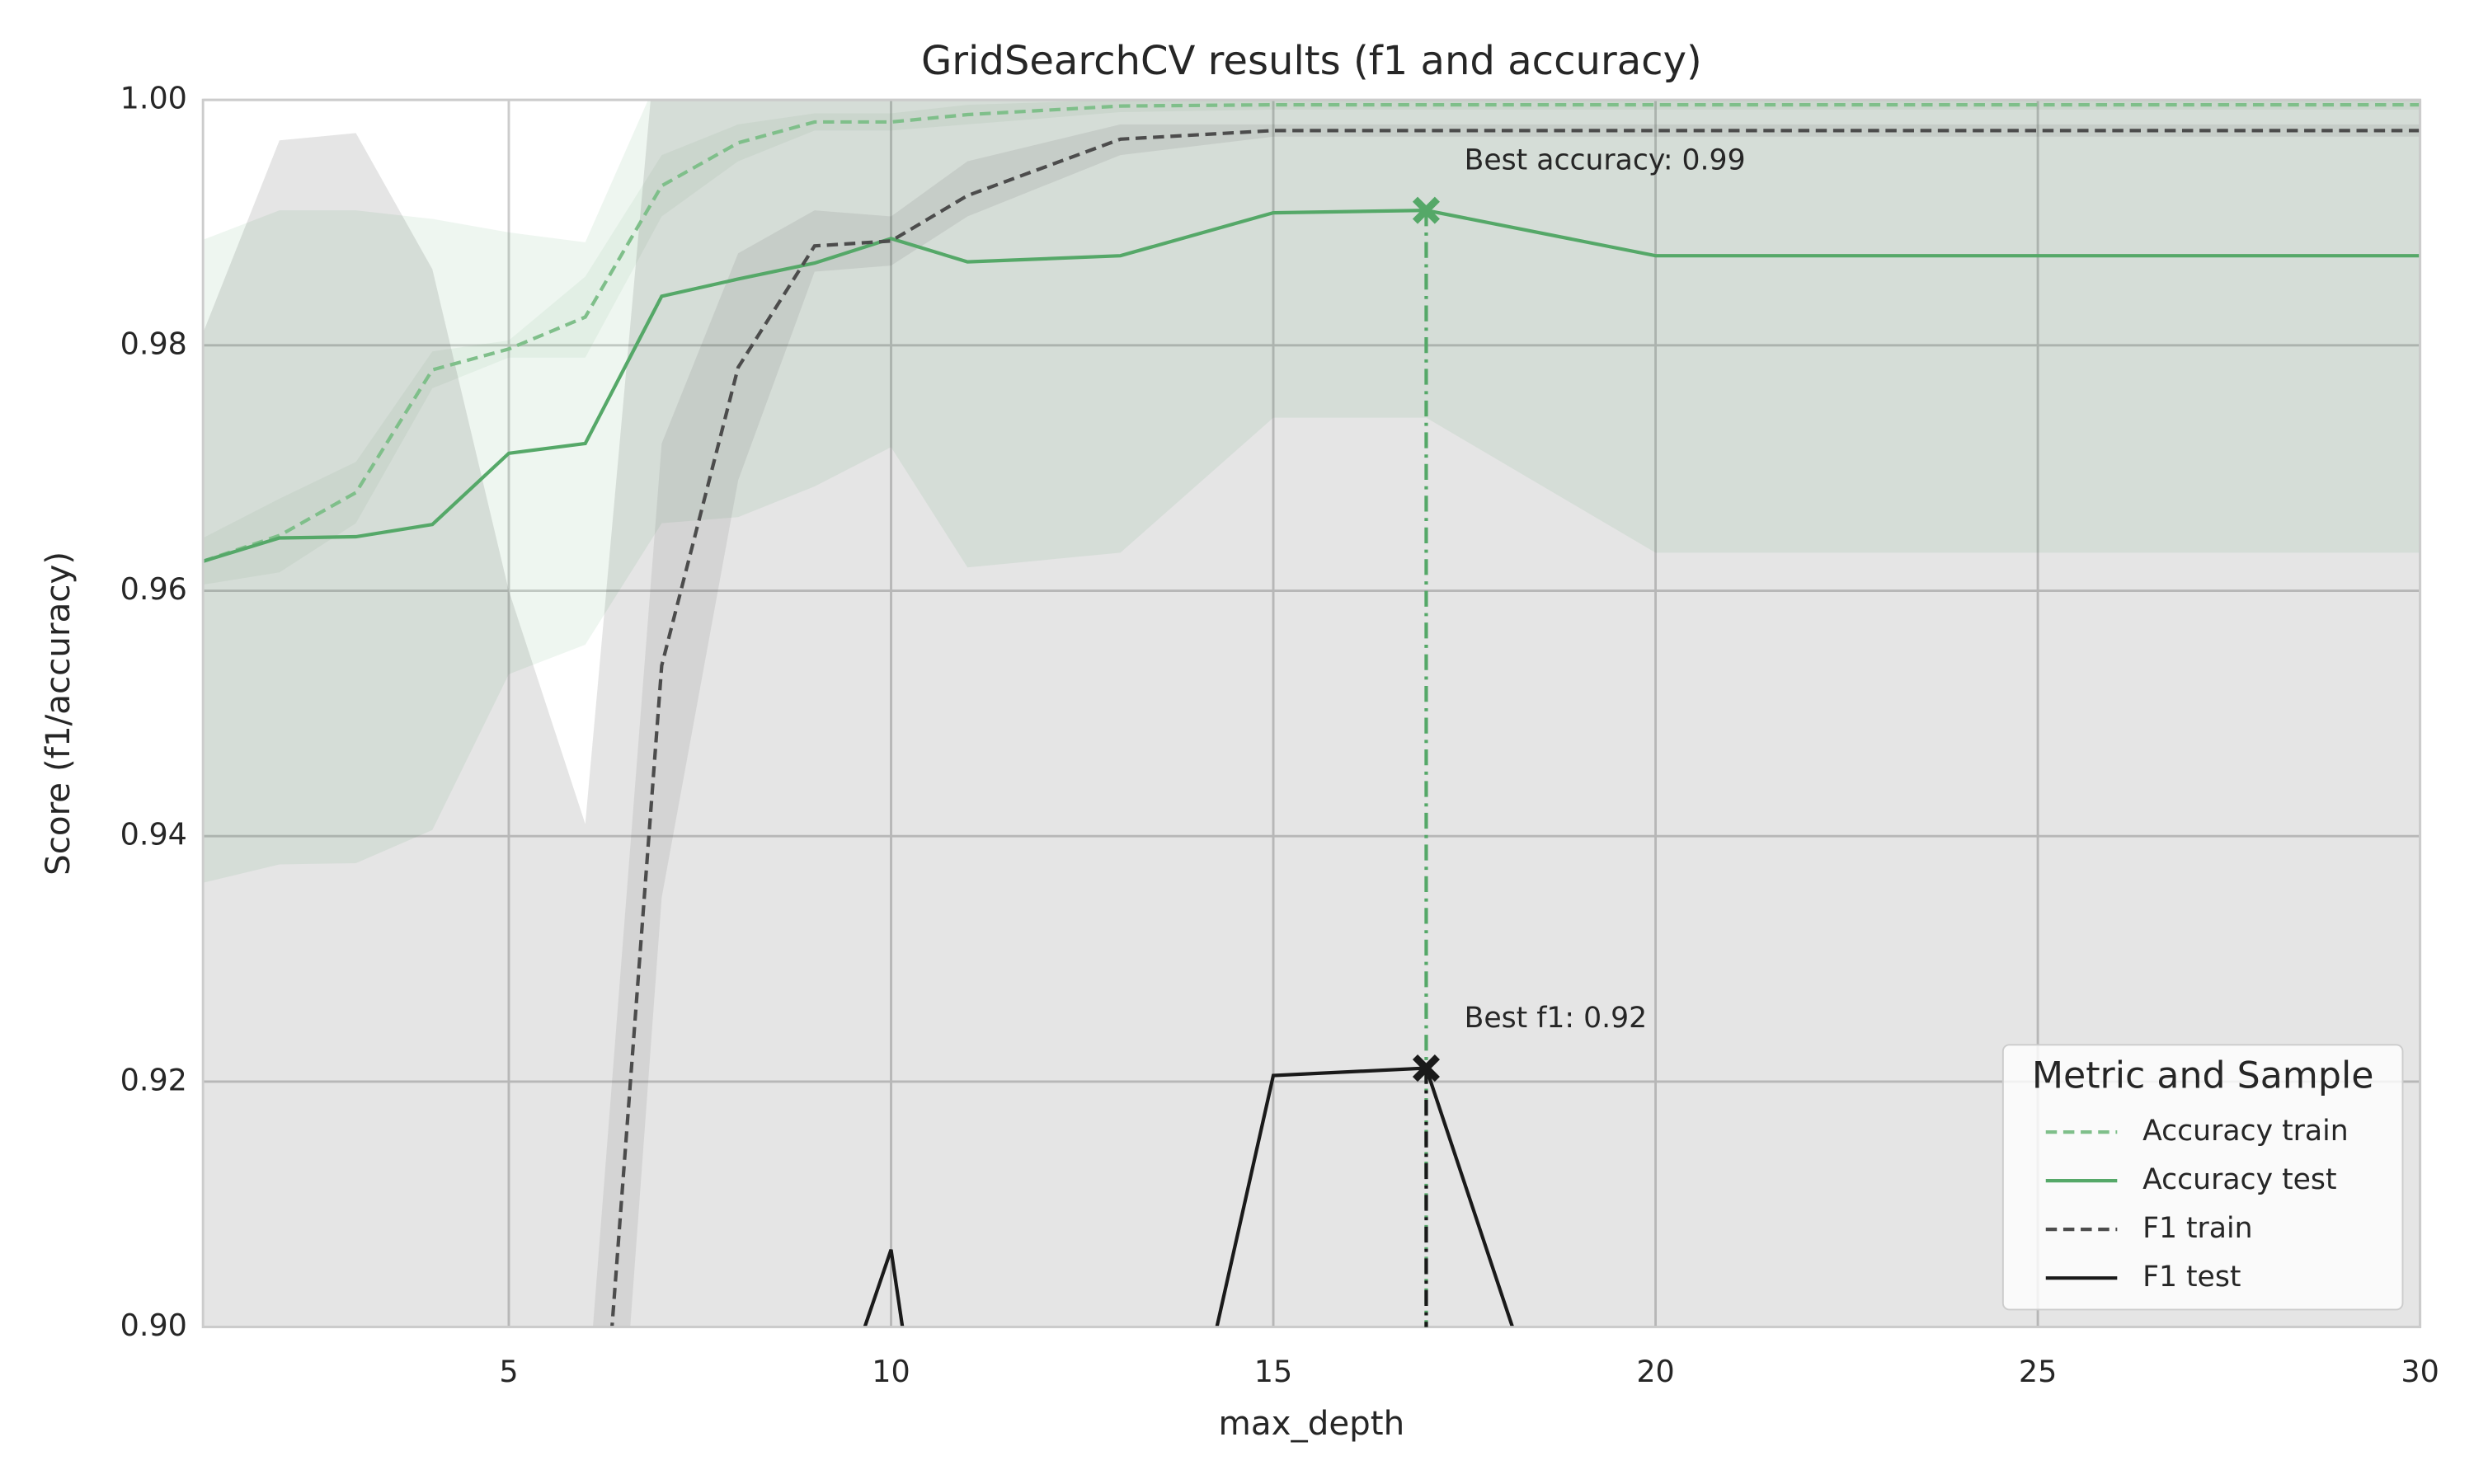  Describe the element at coordinates (2191, 1277) in the screenshot. I see `legend-label: F1 test` at that location.